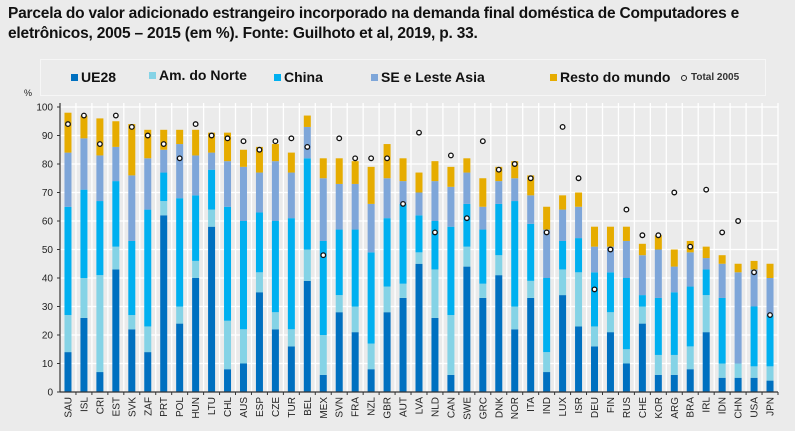 This screenshot has width=795, height=431. Describe the element at coordinates (48, 193) in the screenshot. I see `y-tick-label: 70` at that location.